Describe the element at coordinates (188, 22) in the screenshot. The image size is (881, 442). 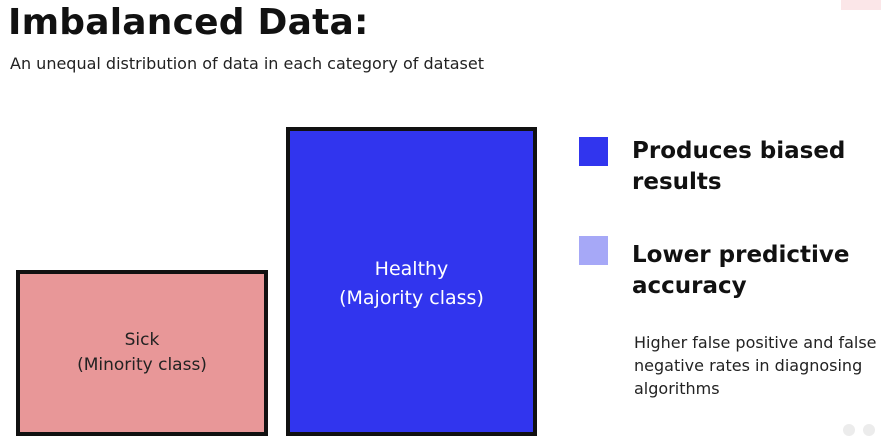
I see `page-title: Imbalanced Data:` at that location.